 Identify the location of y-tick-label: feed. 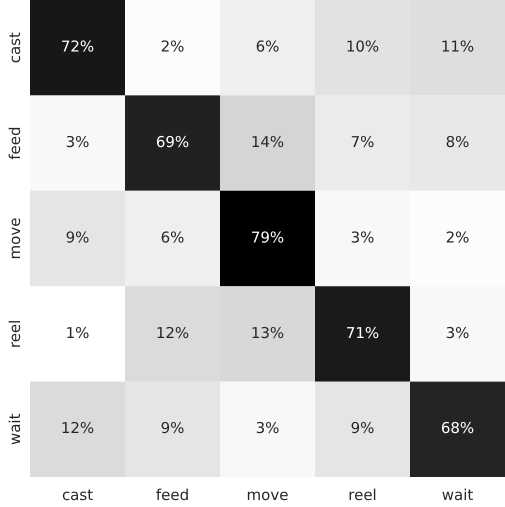
(15, 143).